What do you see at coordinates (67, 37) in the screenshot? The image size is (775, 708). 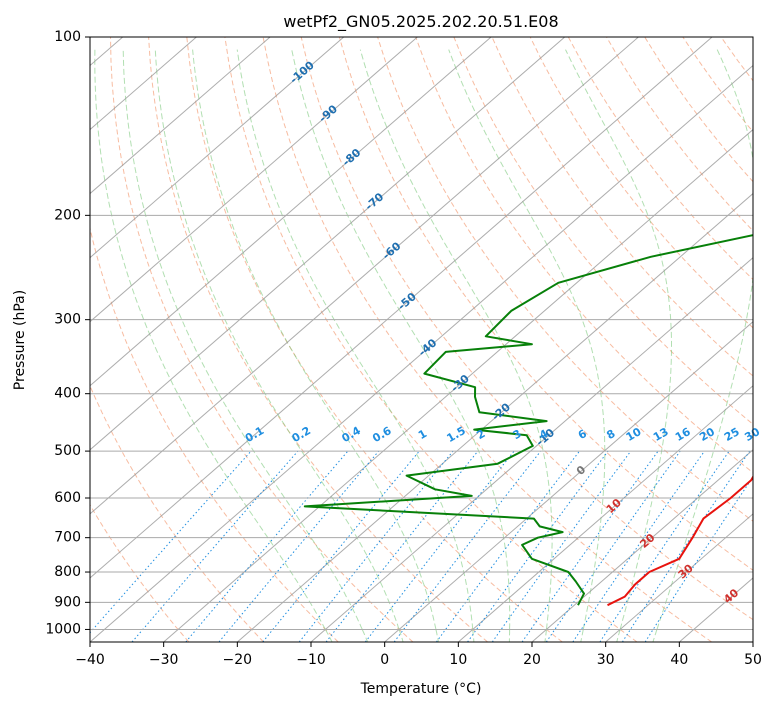 I see `y-tick-label: 100` at bounding box center [67, 37].